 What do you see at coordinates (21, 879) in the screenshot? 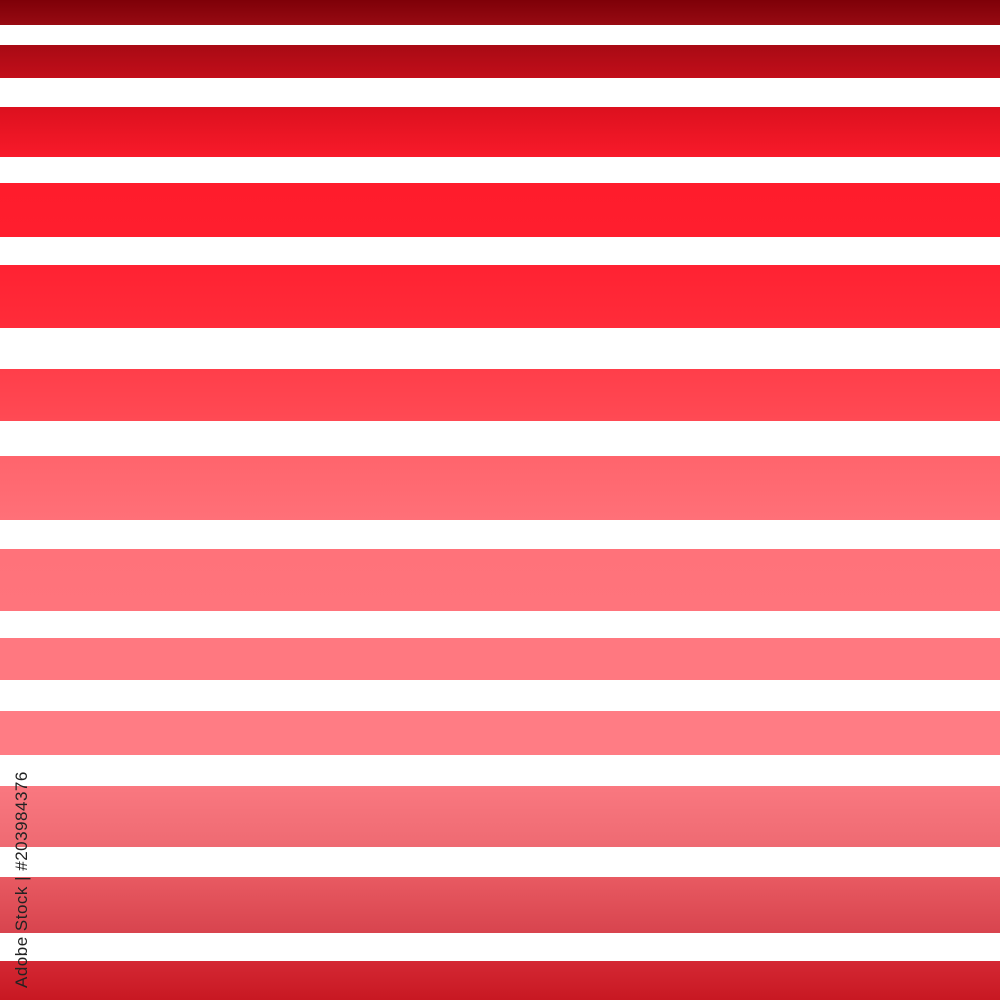
I see `stock-credit: Adobe Stock | #203984376` at bounding box center [21, 879].